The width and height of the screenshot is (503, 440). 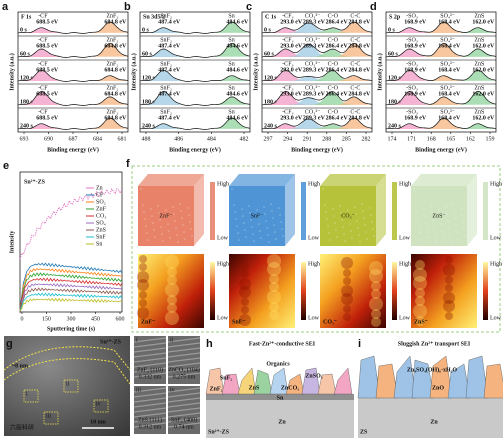 I want to click on peak-energy: 684.8 eV, so click(x=115, y=94).